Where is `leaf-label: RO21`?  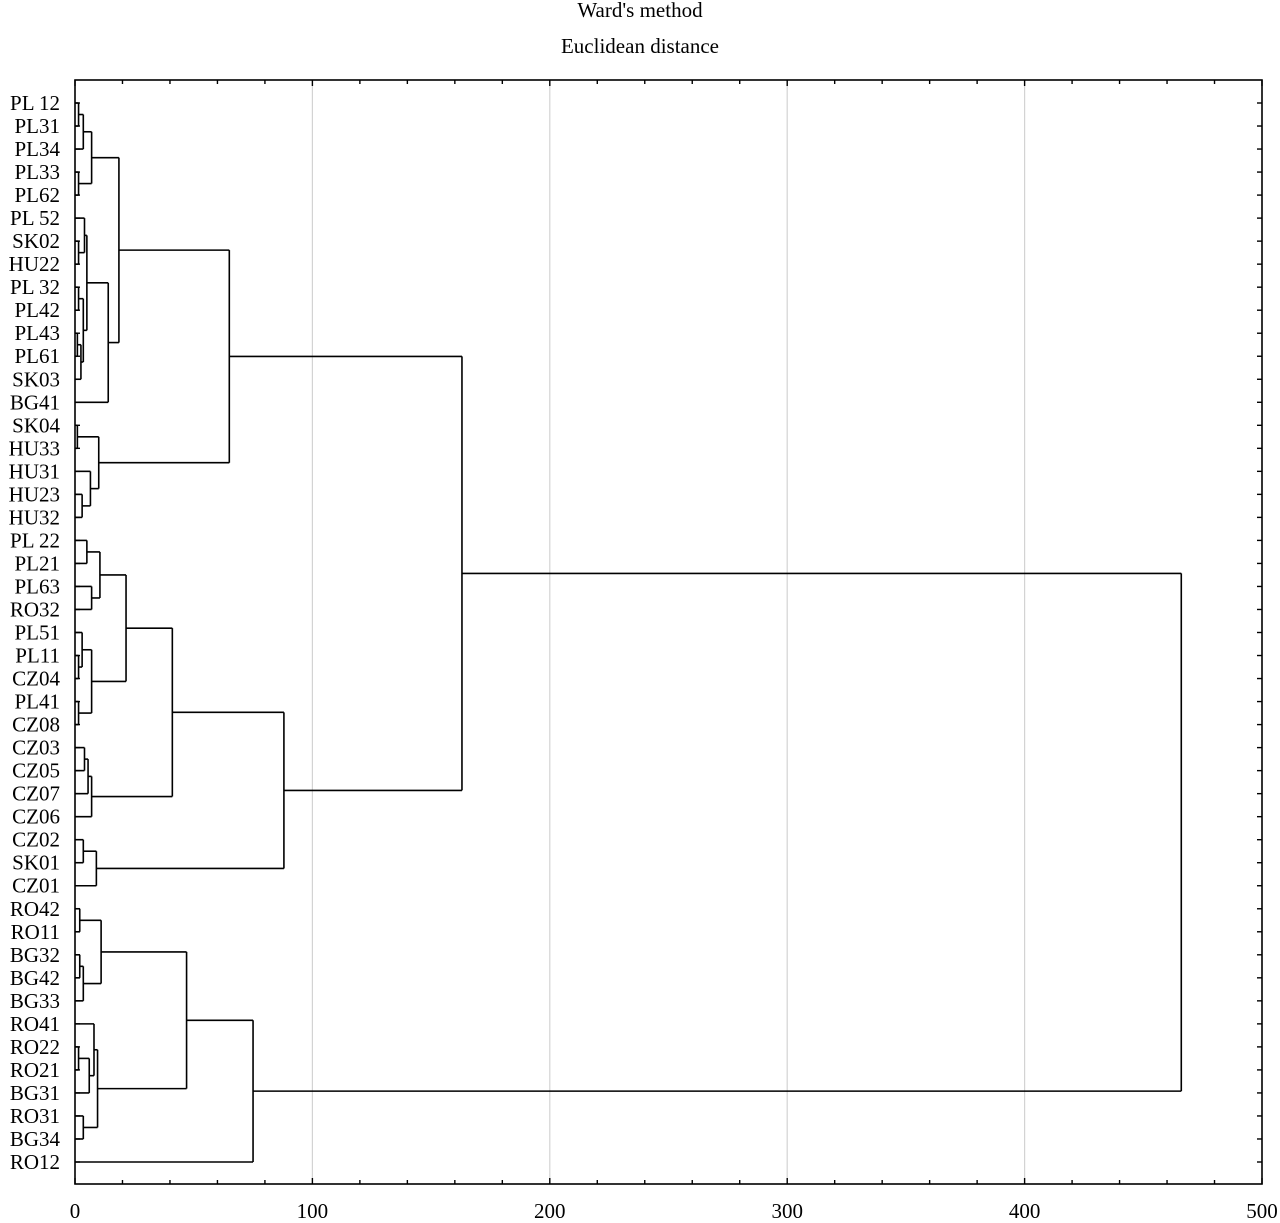
leaf-label: RO21 is located at coordinates (35, 1070).